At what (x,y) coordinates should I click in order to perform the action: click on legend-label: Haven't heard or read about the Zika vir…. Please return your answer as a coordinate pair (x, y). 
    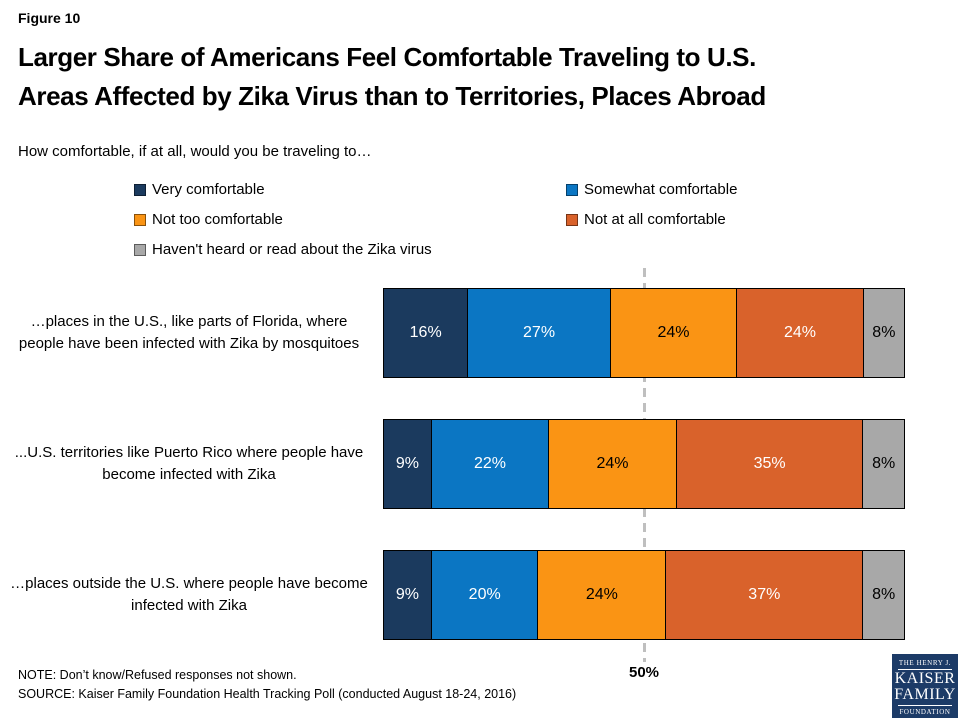
    Looking at the image, I should click on (292, 249).